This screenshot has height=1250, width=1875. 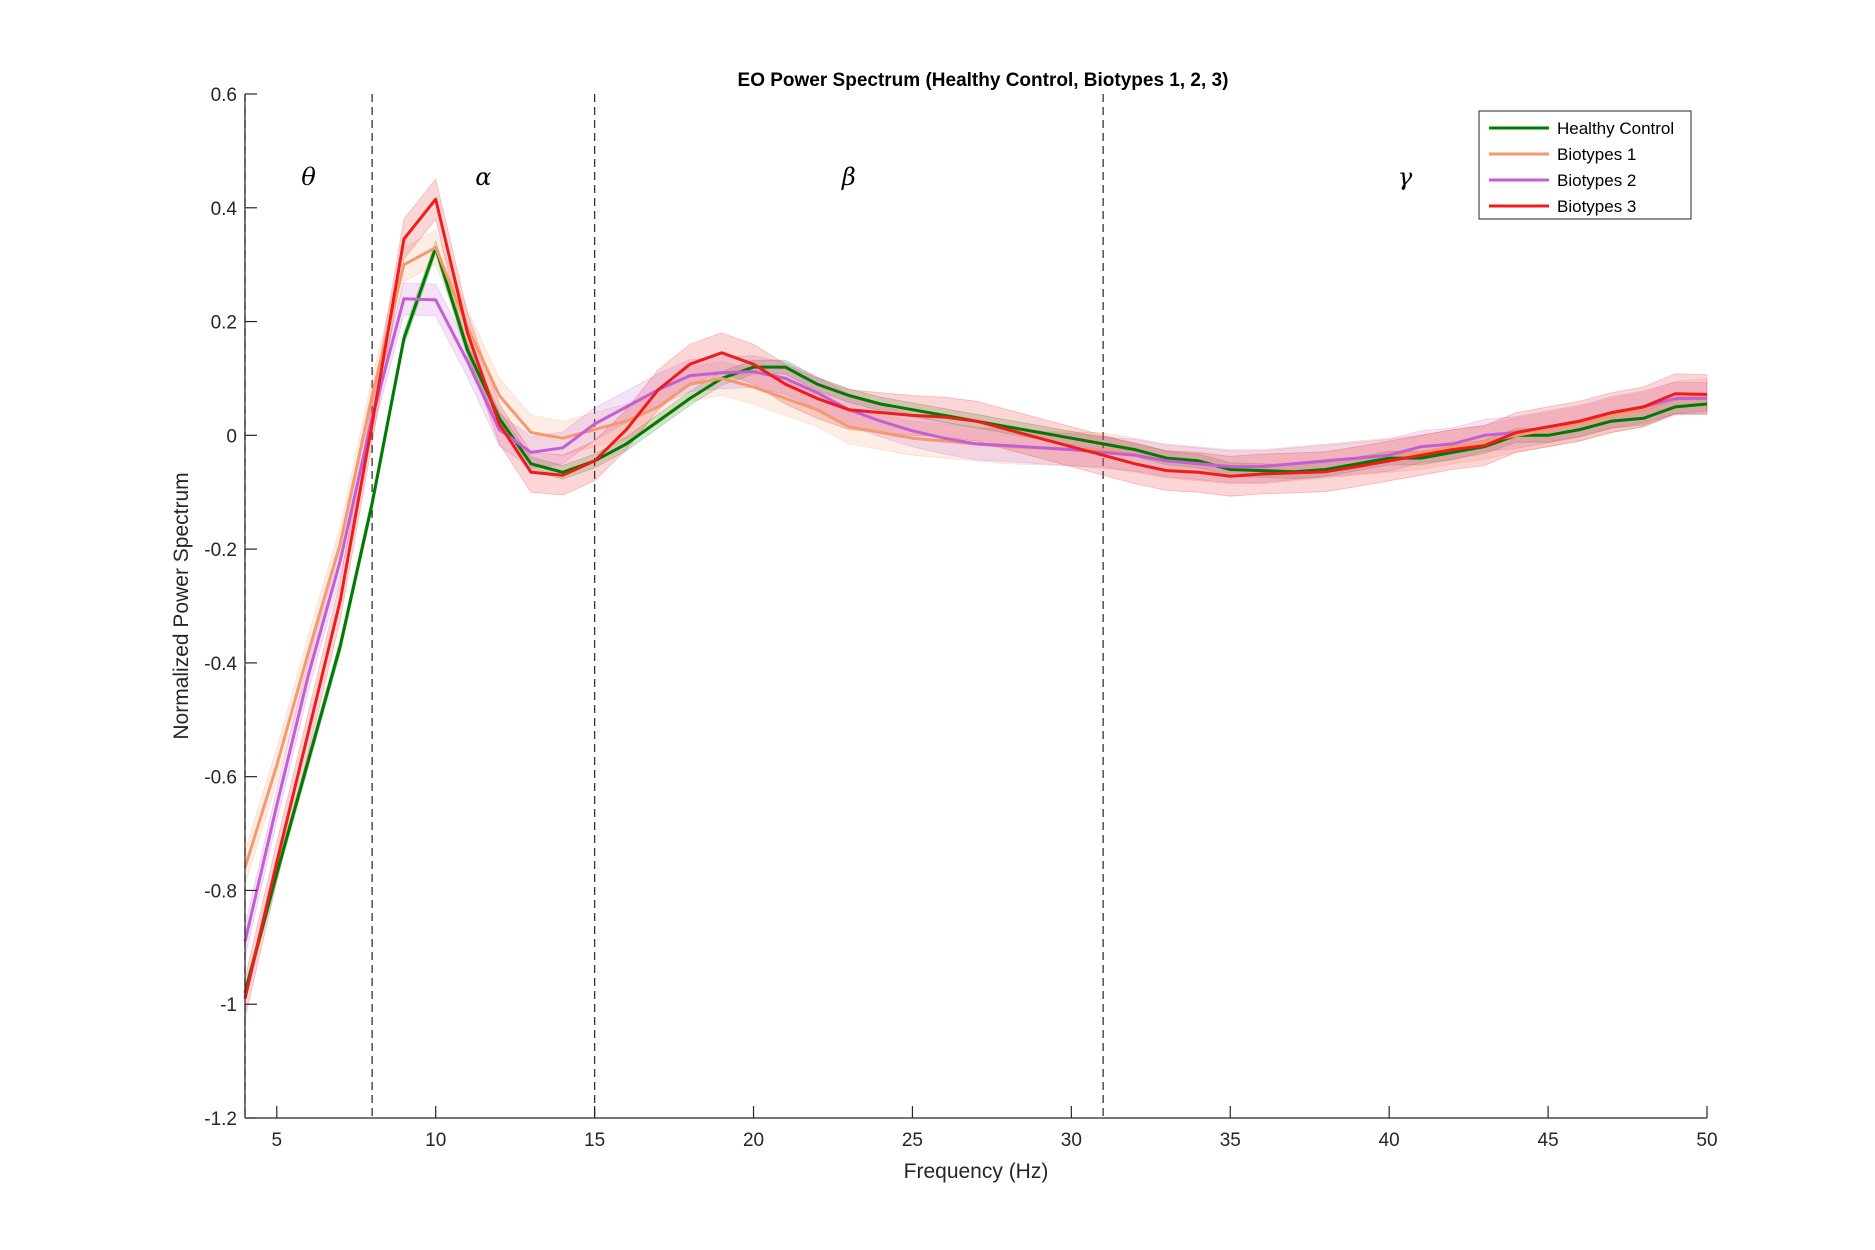 I want to click on x-tick-label: 50, so click(x=1706, y=1140).